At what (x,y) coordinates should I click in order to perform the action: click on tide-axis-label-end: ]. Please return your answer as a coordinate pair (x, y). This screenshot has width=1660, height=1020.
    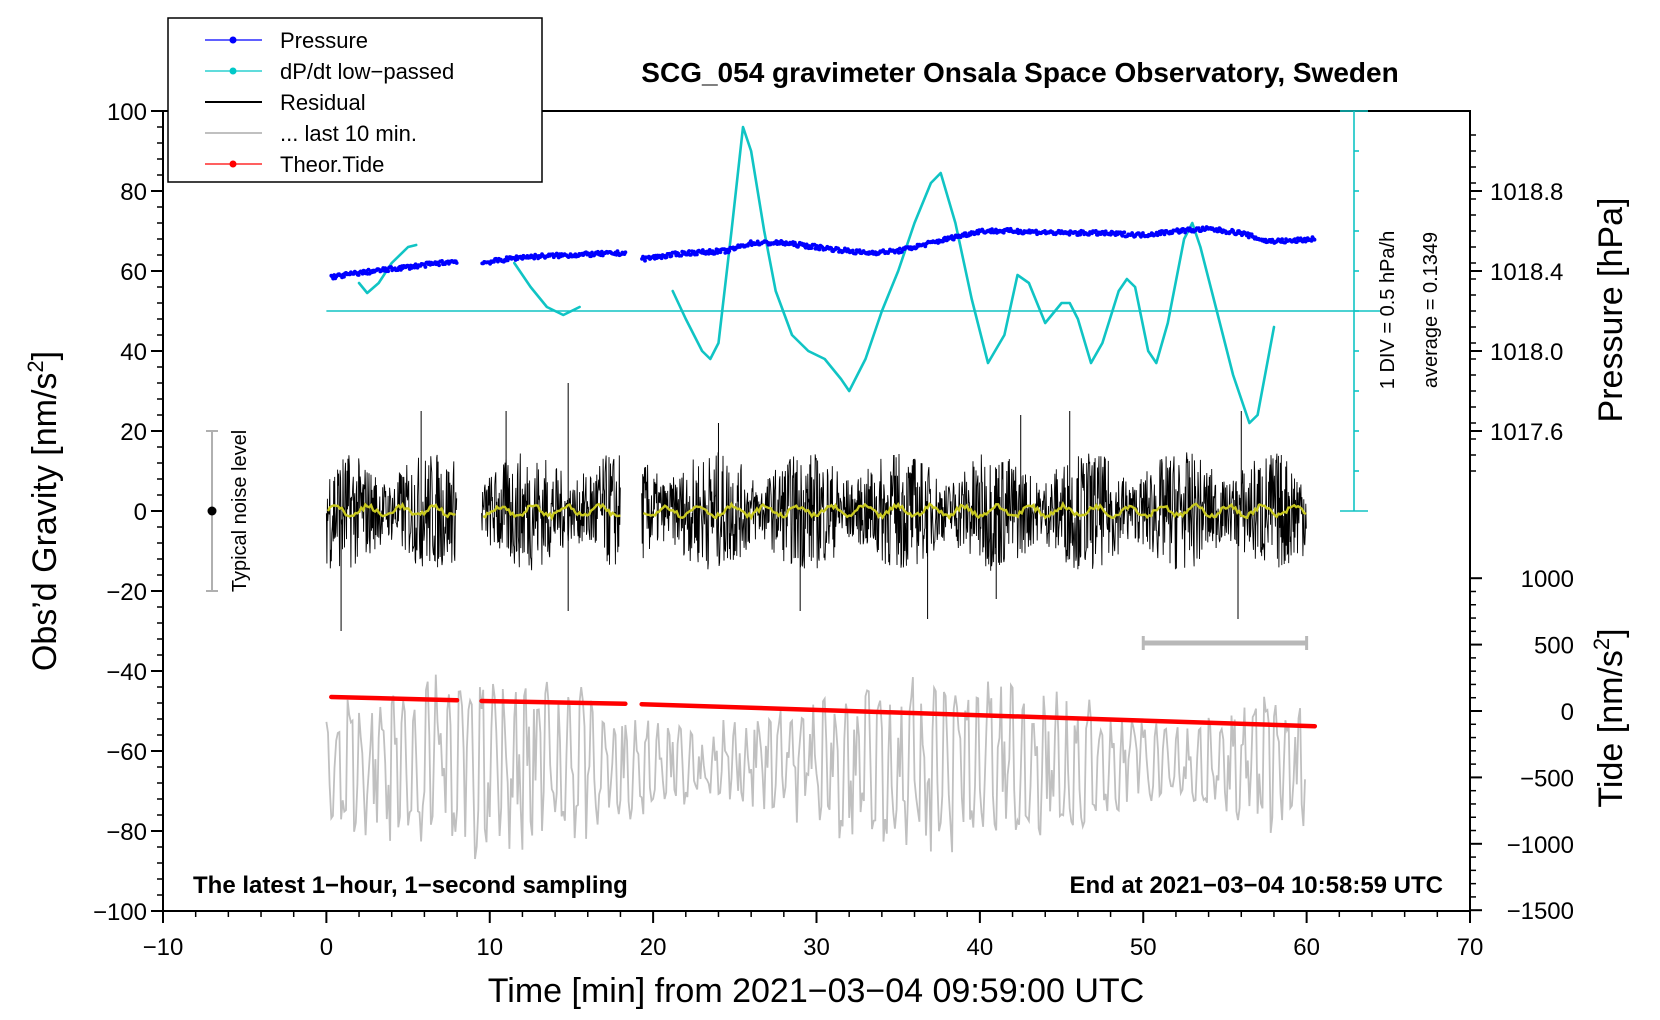
    Looking at the image, I should click on (1611, 632).